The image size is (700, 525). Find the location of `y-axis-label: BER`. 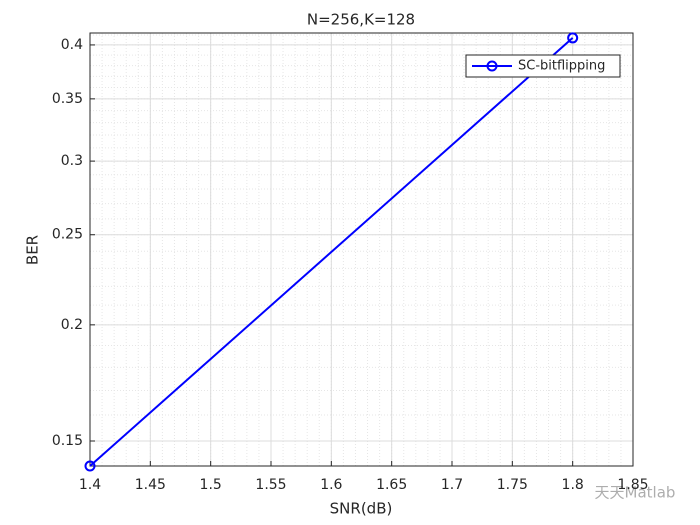

y-axis-label: BER is located at coordinates (33, 250).